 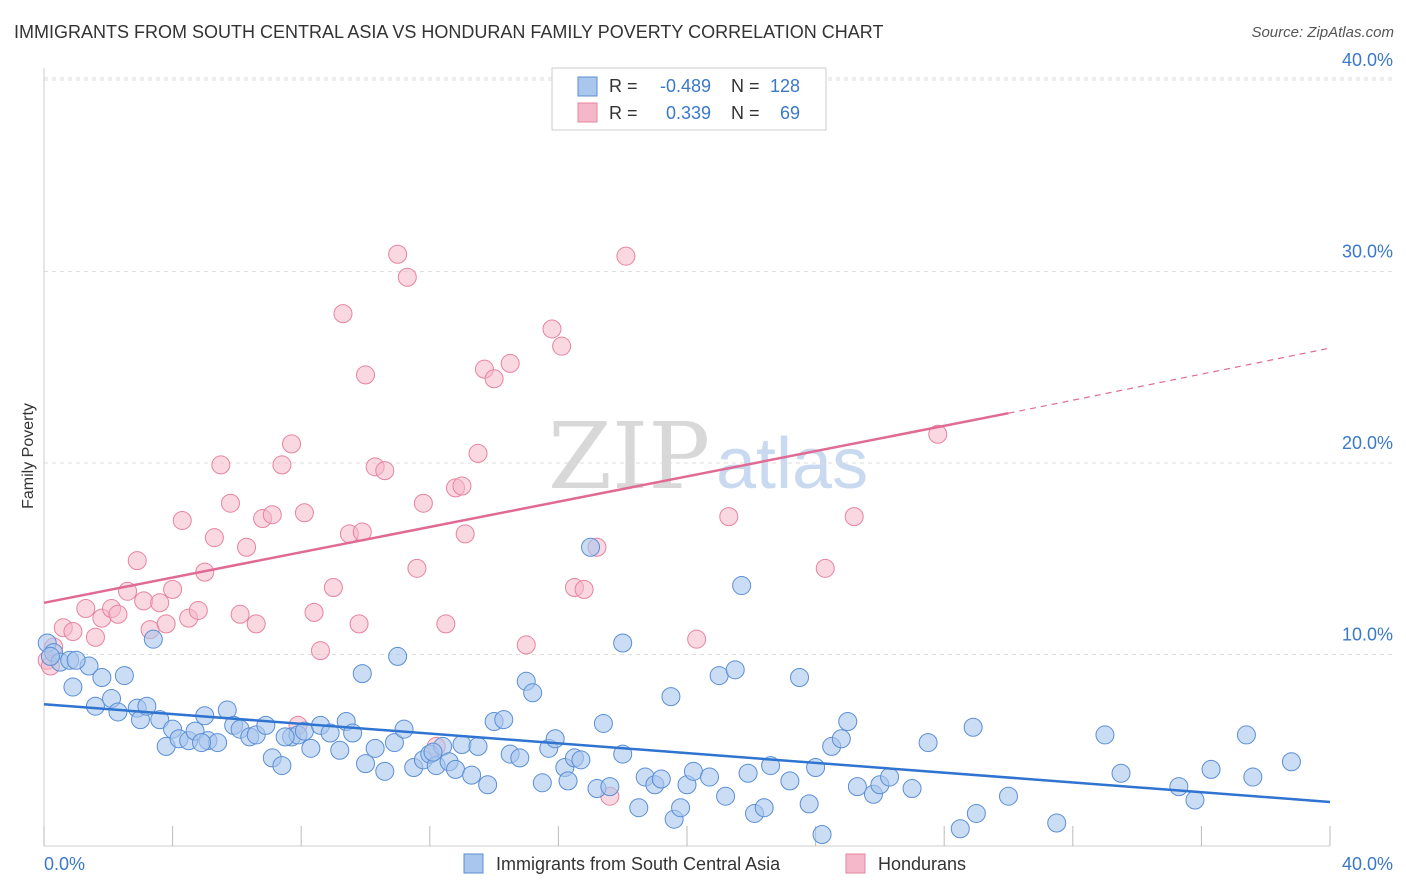 What do you see at coordinates (1367, 443) in the screenshot?
I see `y-tick-label: 20.0%` at bounding box center [1367, 443].